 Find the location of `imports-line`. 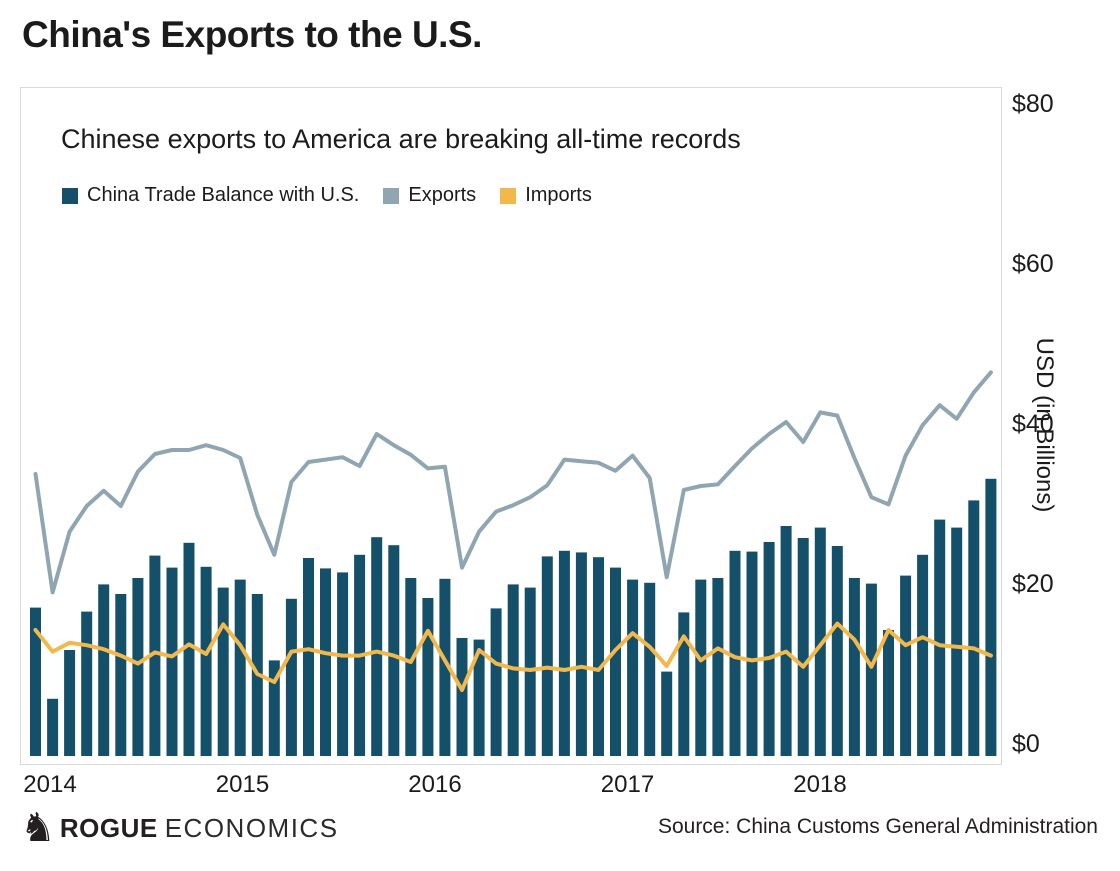

imports-line is located at coordinates (513, 656).